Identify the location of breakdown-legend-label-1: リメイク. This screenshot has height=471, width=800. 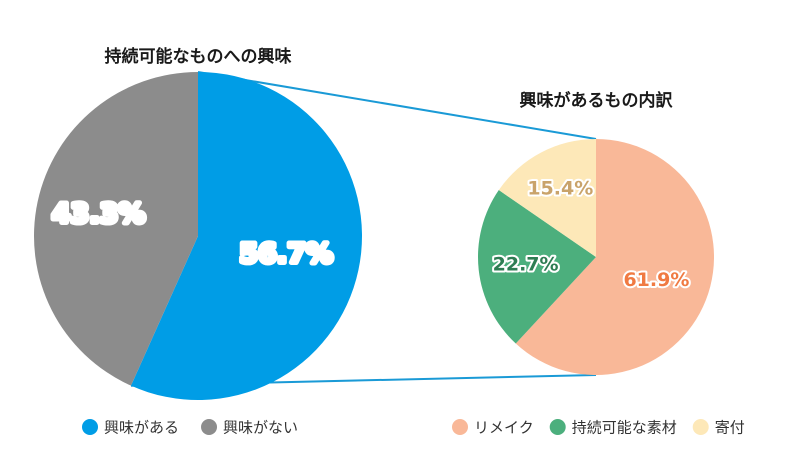
(504, 428).